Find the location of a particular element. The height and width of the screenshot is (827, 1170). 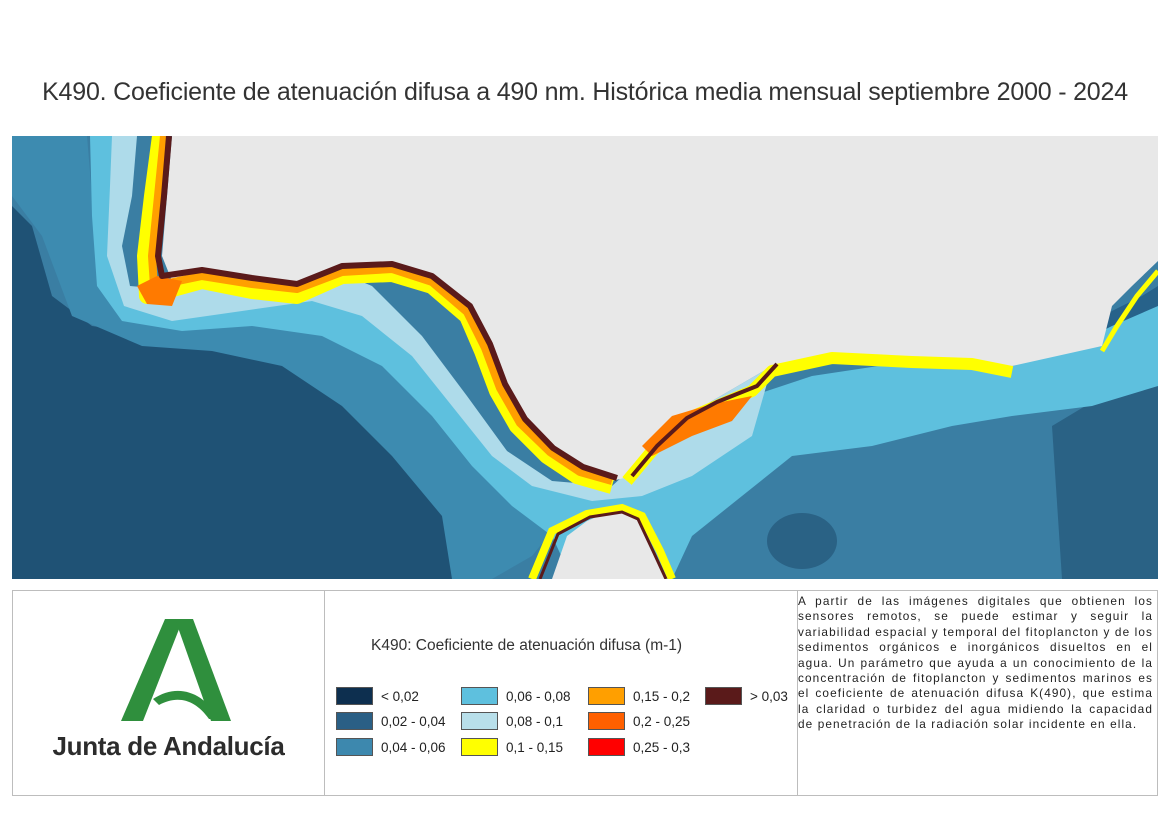

panel-divider-right is located at coordinates (797, 693).